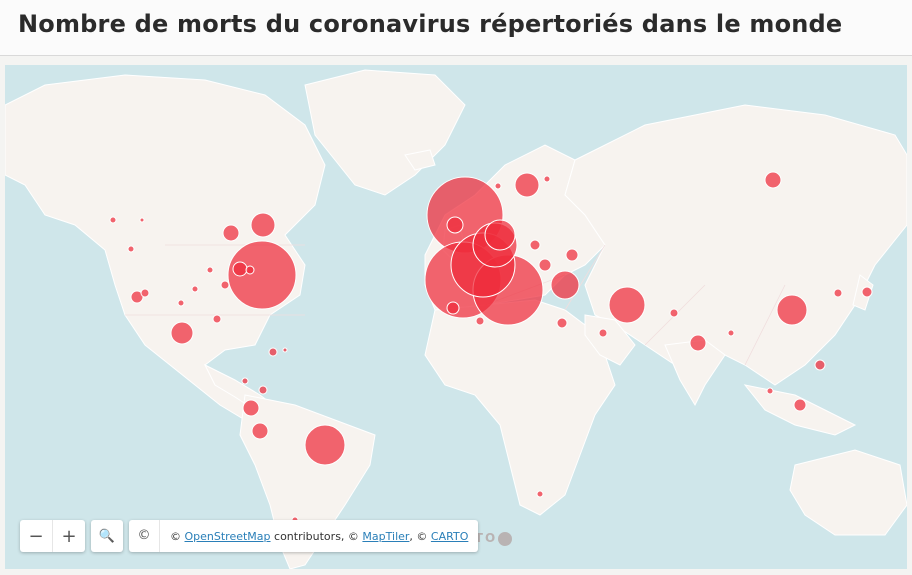 The height and width of the screenshot is (575, 912). I want to click on zoom-out-button: −, so click(36, 536).